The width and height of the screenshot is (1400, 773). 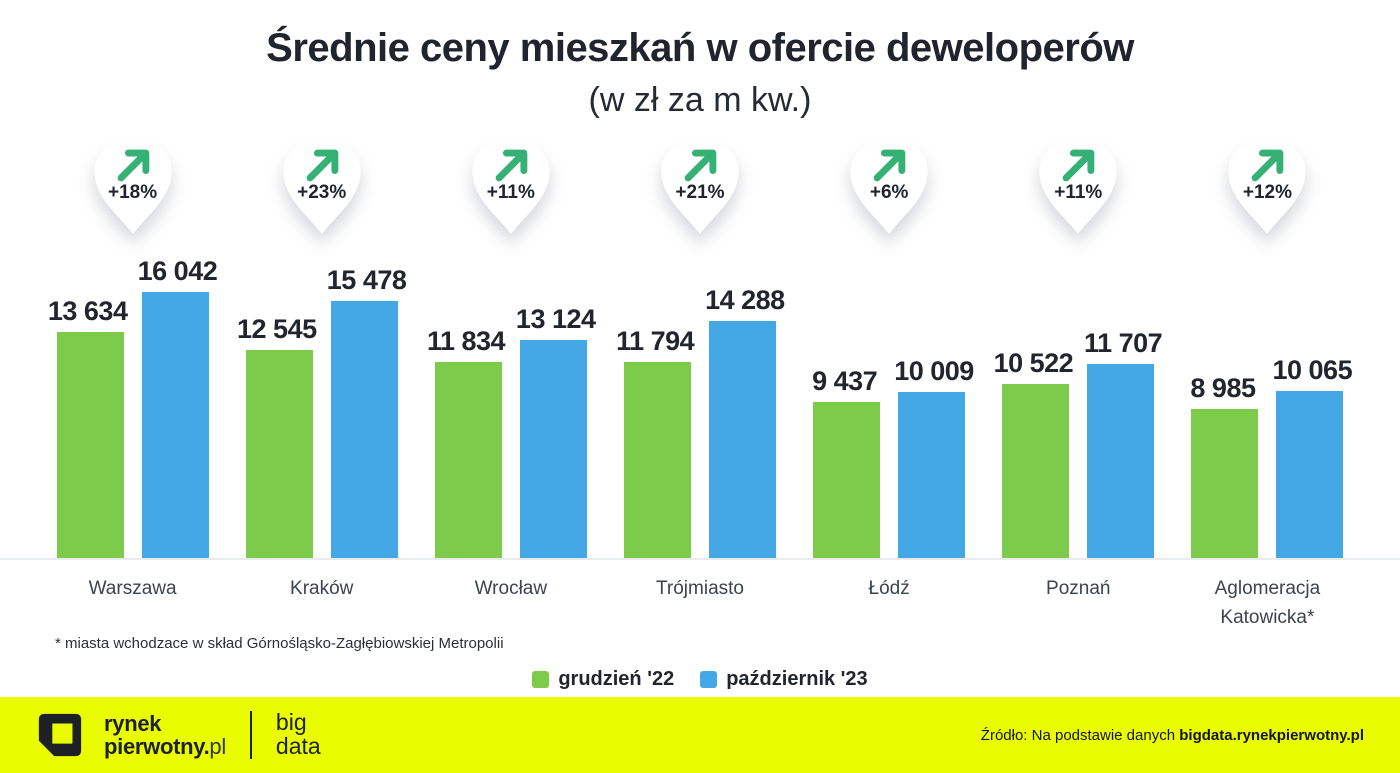 What do you see at coordinates (556, 431) in the screenshot?
I see `bar-oct23: 13 124` at bounding box center [556, 431].